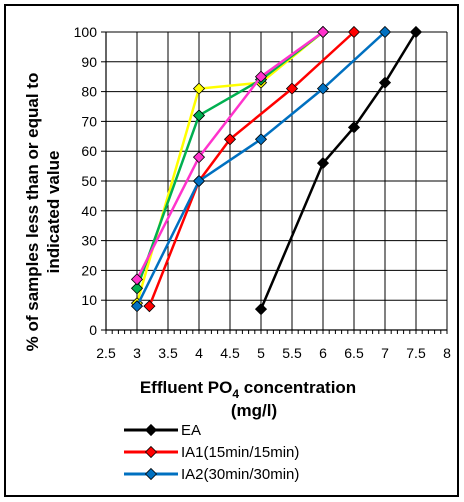 Image resolution: width=464 pixels, height=502 pixels. I want to click on legend-label: EA, so click(191, 430).